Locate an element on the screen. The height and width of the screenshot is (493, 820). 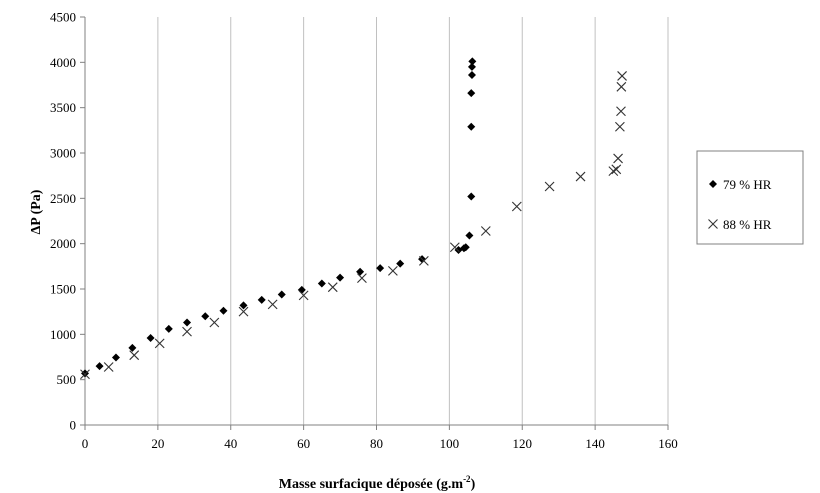
y-tick-label: 0 is located at coordinates (73, 425).